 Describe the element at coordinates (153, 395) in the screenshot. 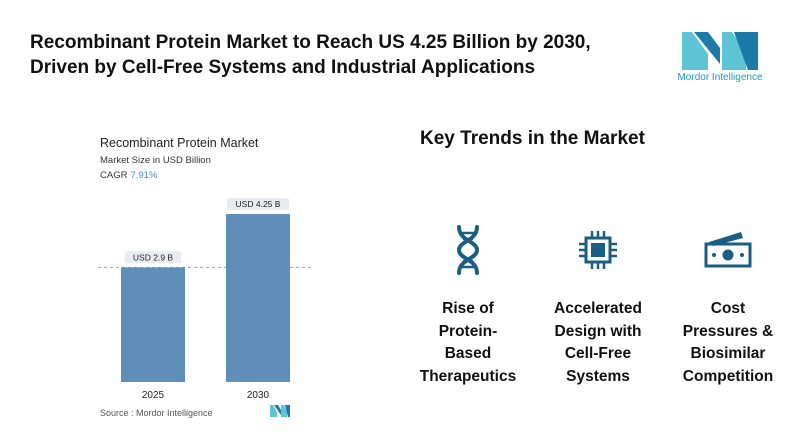

I see `x-tick-label: 2025` at that location.